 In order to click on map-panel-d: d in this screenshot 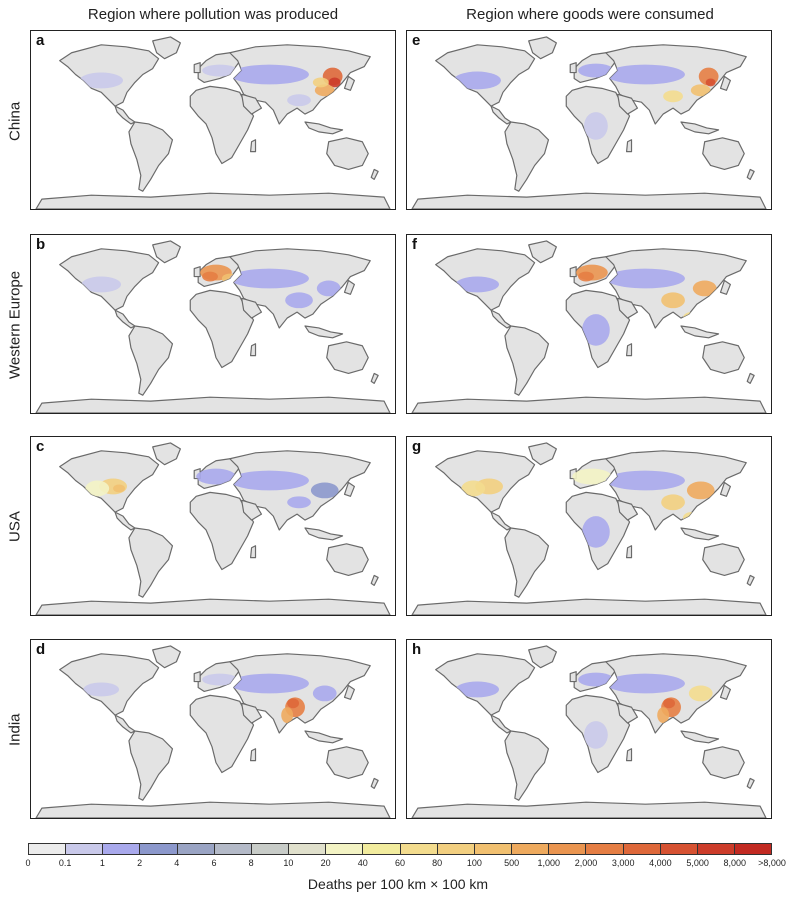, I will do `click(213, 729)`.